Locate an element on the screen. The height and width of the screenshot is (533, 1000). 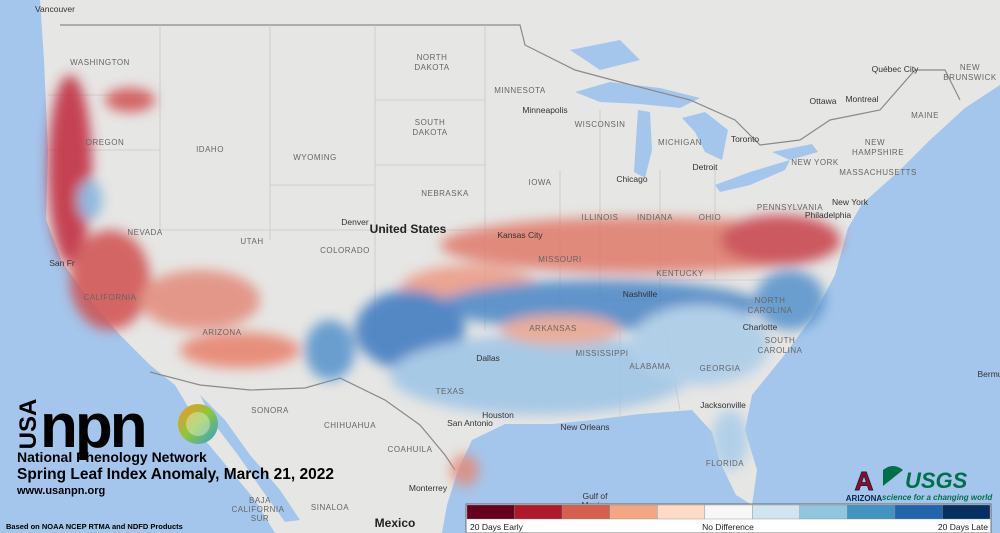
place-label: GEORGIA is located at coordinates (720, 368).